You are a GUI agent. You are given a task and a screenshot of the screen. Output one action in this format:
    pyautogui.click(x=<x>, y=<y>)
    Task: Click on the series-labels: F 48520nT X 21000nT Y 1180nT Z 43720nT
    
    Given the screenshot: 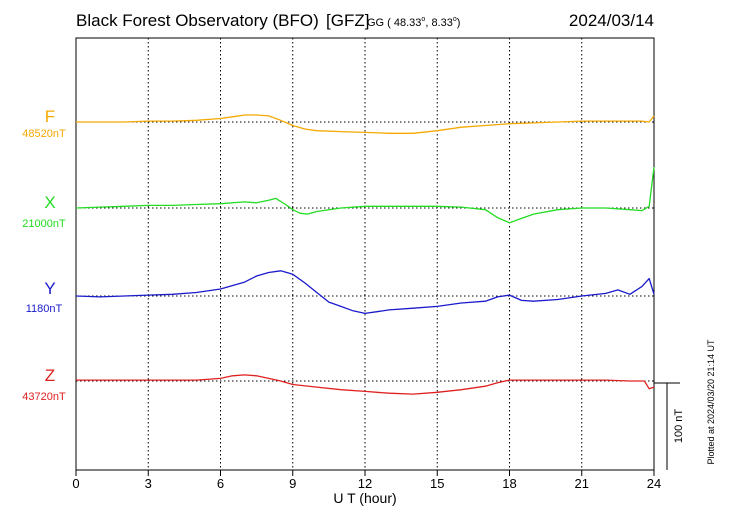 What is the action you would take?
    pyautogui.click(x=44, y=255)
    